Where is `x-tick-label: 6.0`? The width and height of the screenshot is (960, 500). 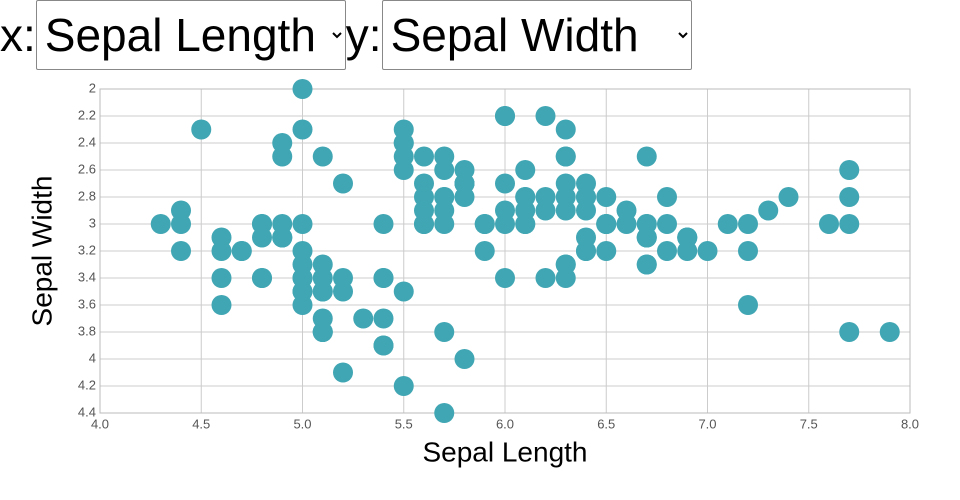
x-tick-label: 6.0 is located at coordinates (505, 423).